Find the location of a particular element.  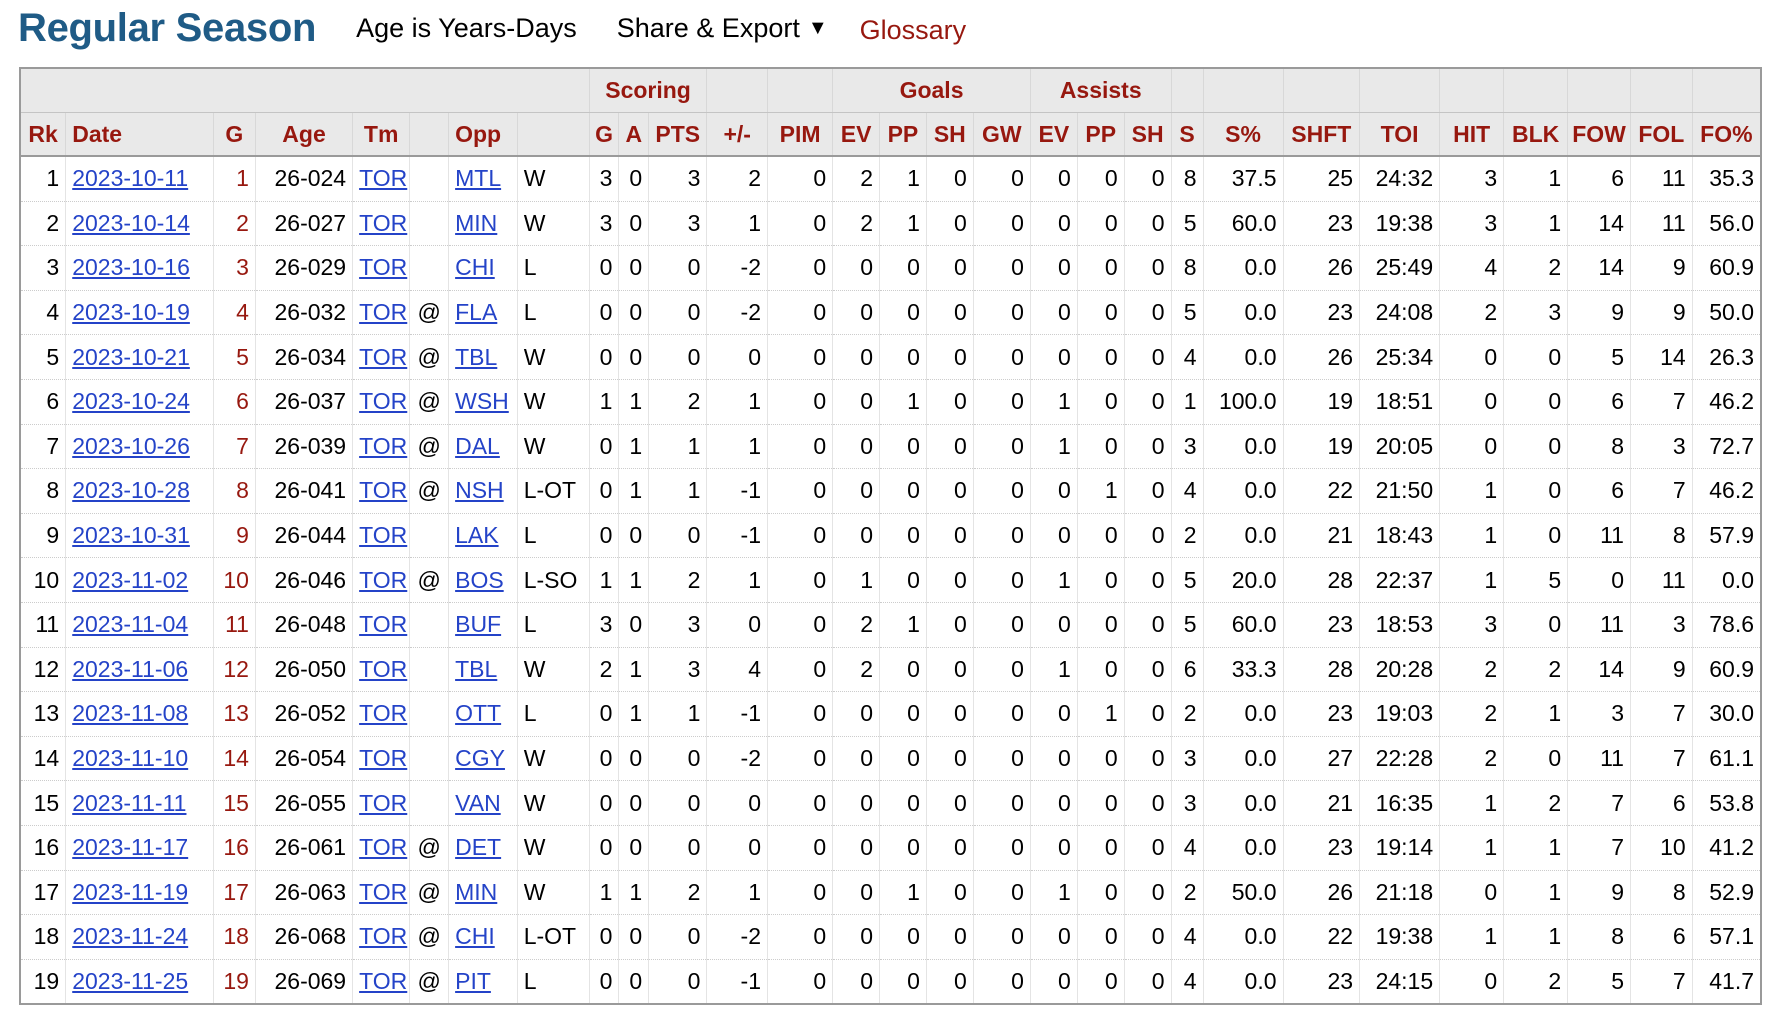

date-link: 2023-10-26 is located at coordinates (131, 445).